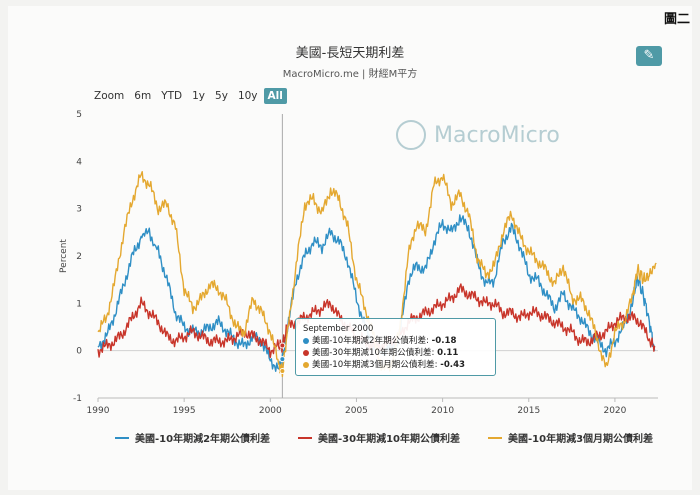  What do you see at coordinates (448, 353) in the screenshot?
I see `tooltip-value: 0.11` at bounding box center [448, 353].